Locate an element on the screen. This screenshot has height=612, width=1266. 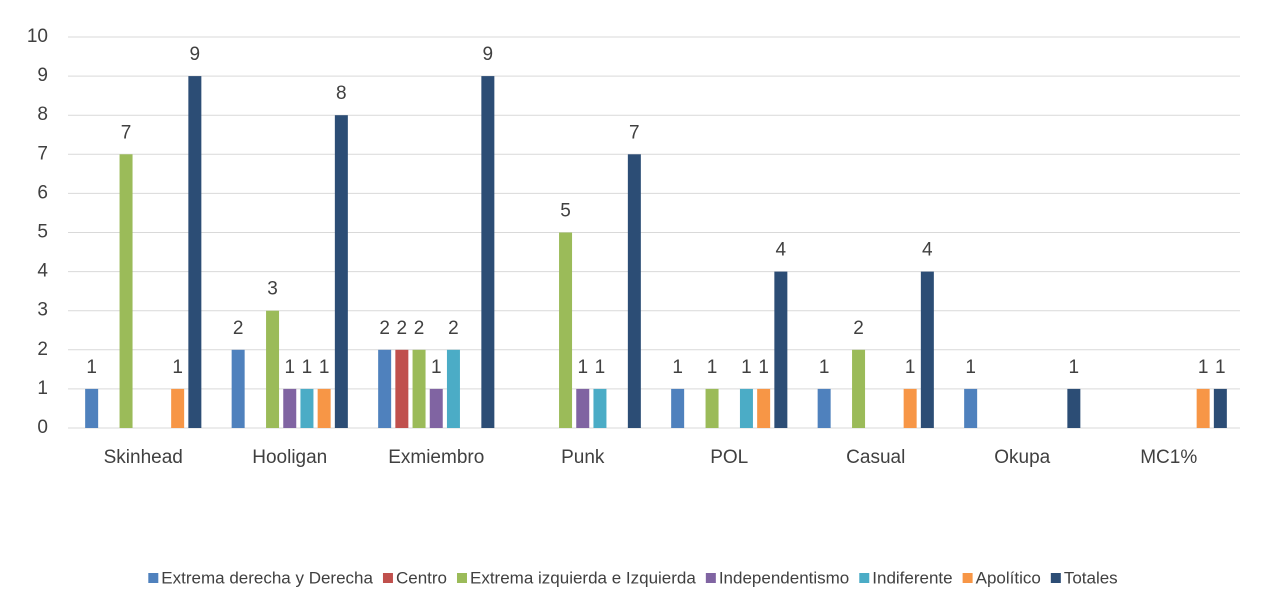
x-tick-label: Exmiembro is located at coordinates (436, 457).